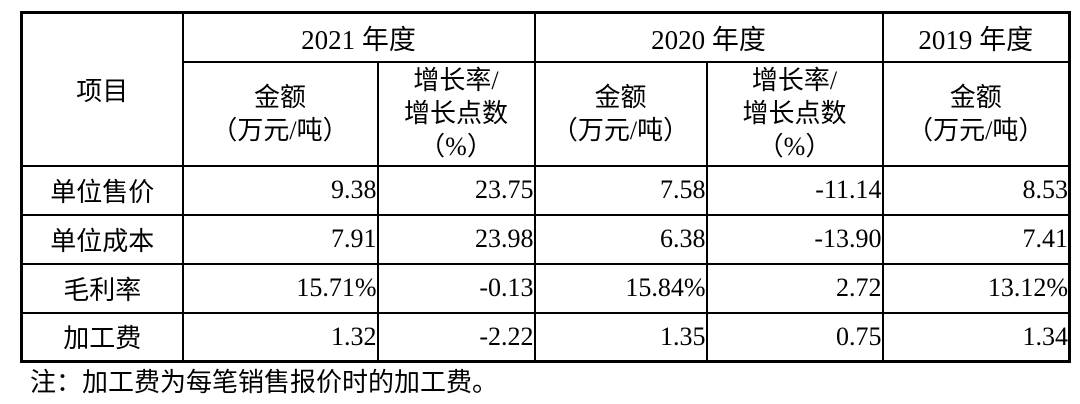 The height and width of the screenshot is (404, 1080). Describe the element at coordinates (456, 239) in the screenshot. I see `cell-value: 23.98` at that location.